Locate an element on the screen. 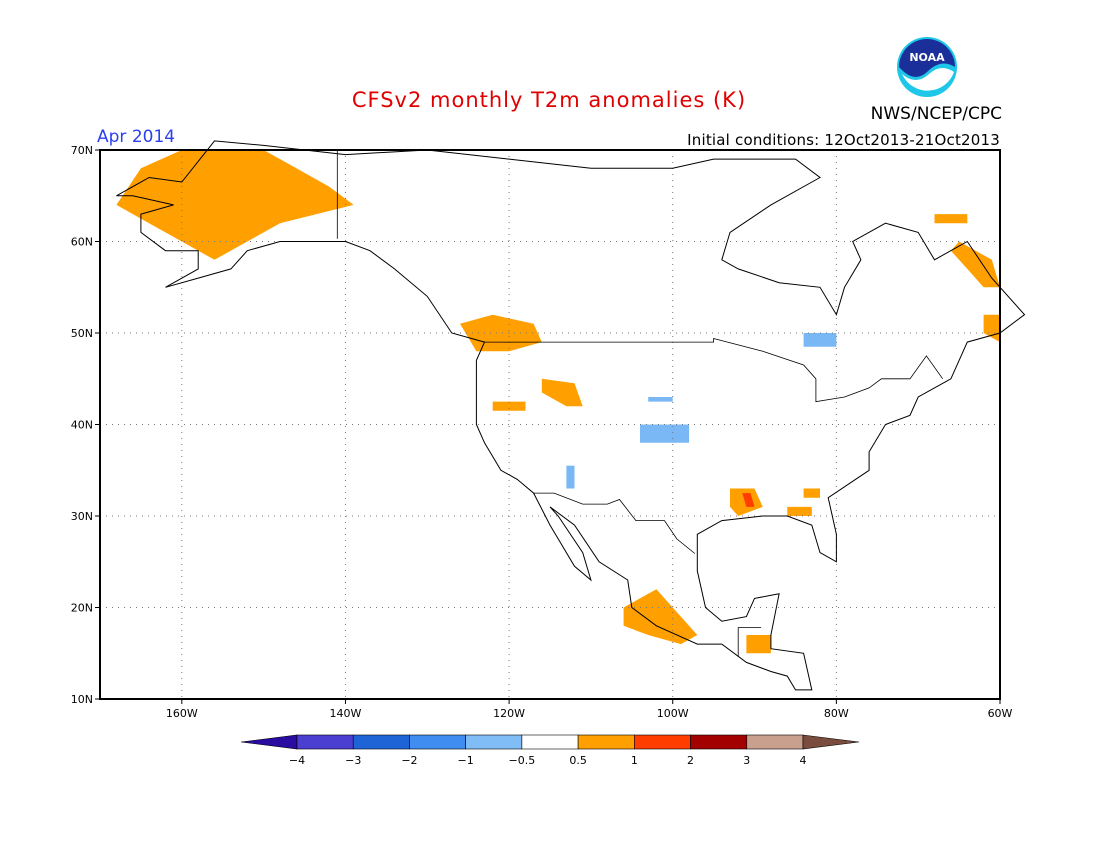 The height and width of the screenshot is (850, 1100). initial-conditions: Initial conditions: 12Oct2013-21Oct2013 is located at coordinates (843, 140).